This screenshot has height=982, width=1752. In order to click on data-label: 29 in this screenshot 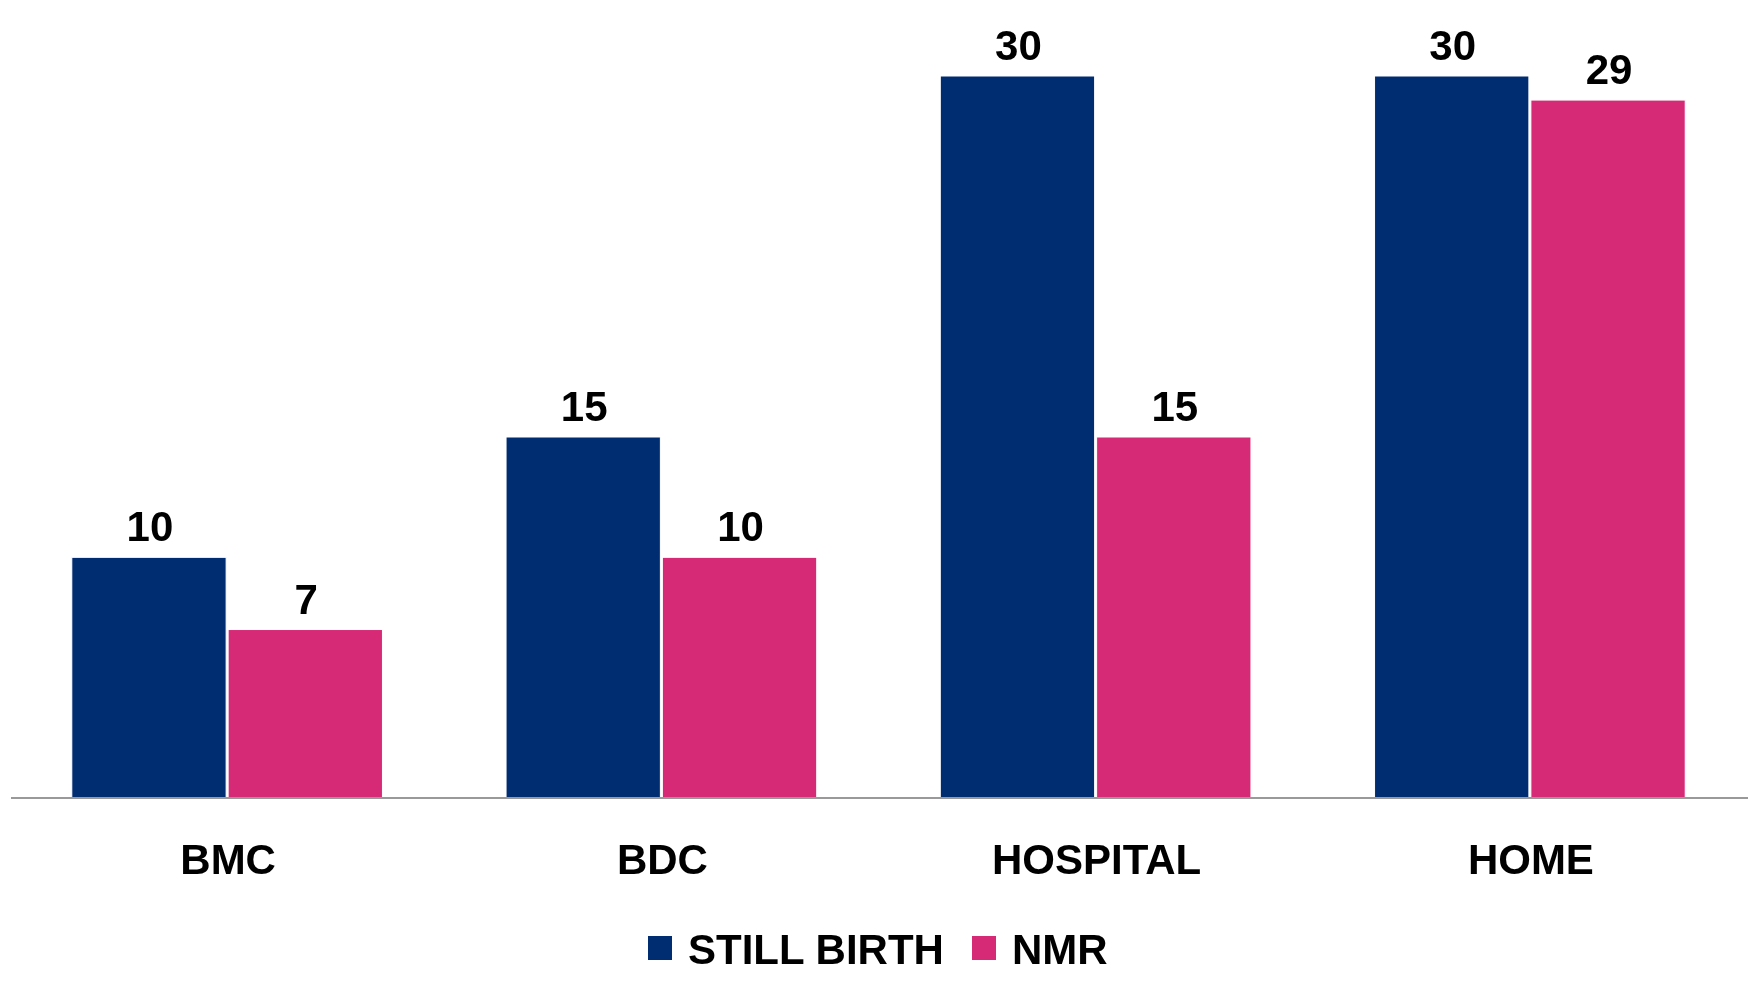, I will do `click(1609, 70)`.